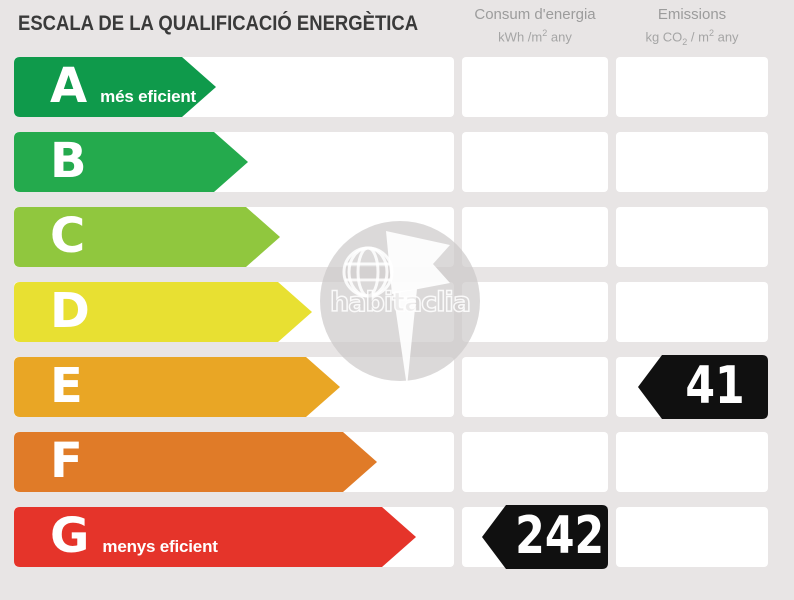 This screenshot has width=794, height=600. I want to click on scale-row-c: C, so click(234, 237).